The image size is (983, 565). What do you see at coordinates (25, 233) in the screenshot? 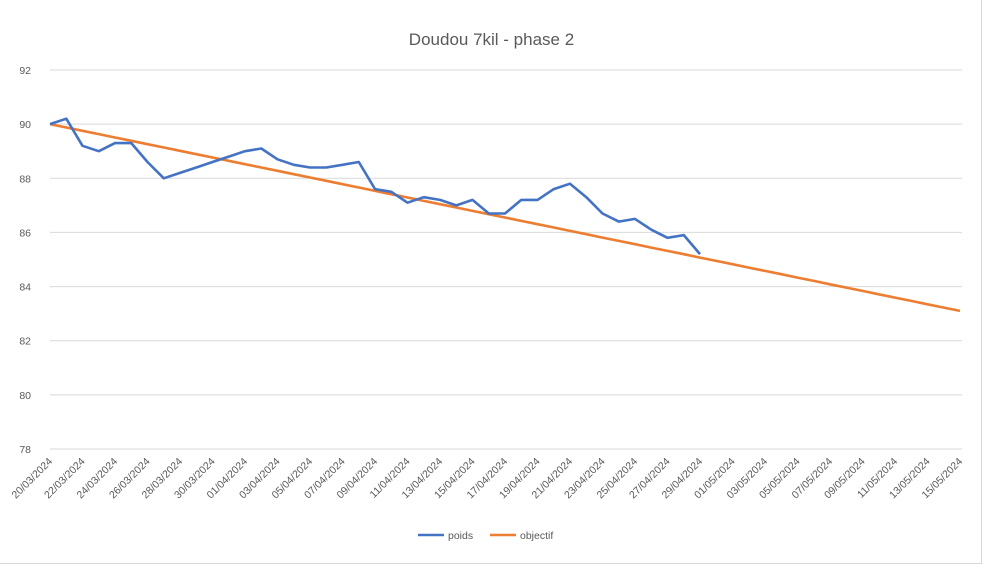
I see `y-tick-label: 86` at bounding box center [25, 233].